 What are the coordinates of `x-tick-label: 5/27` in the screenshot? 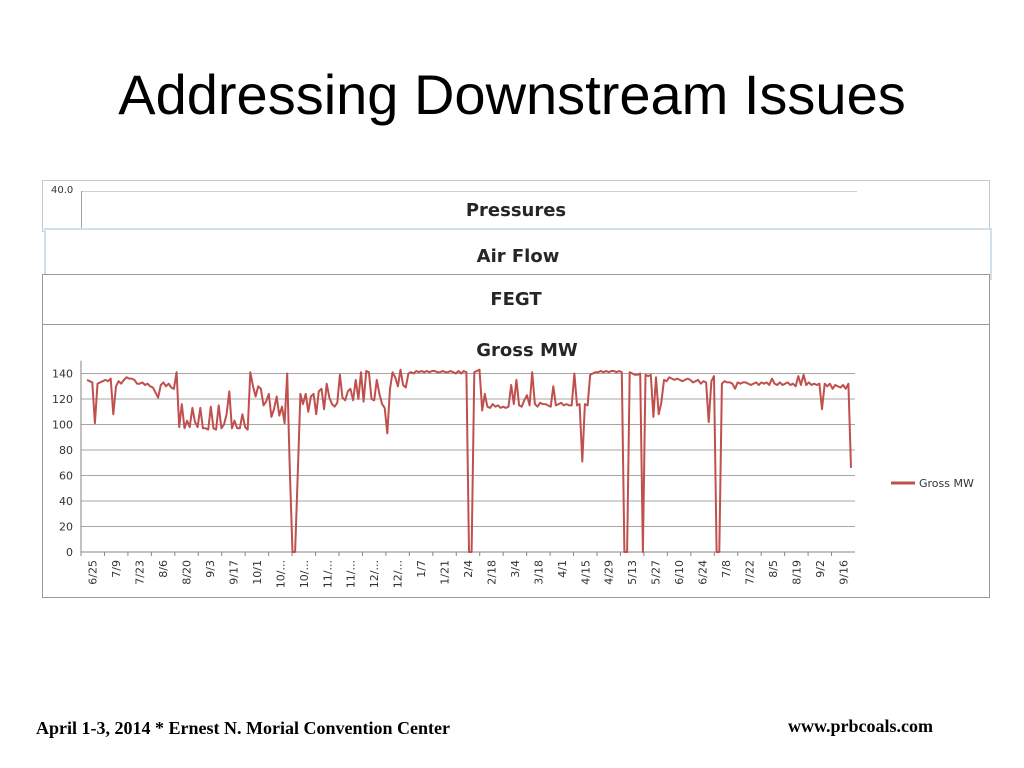 It's located at (656, 572).